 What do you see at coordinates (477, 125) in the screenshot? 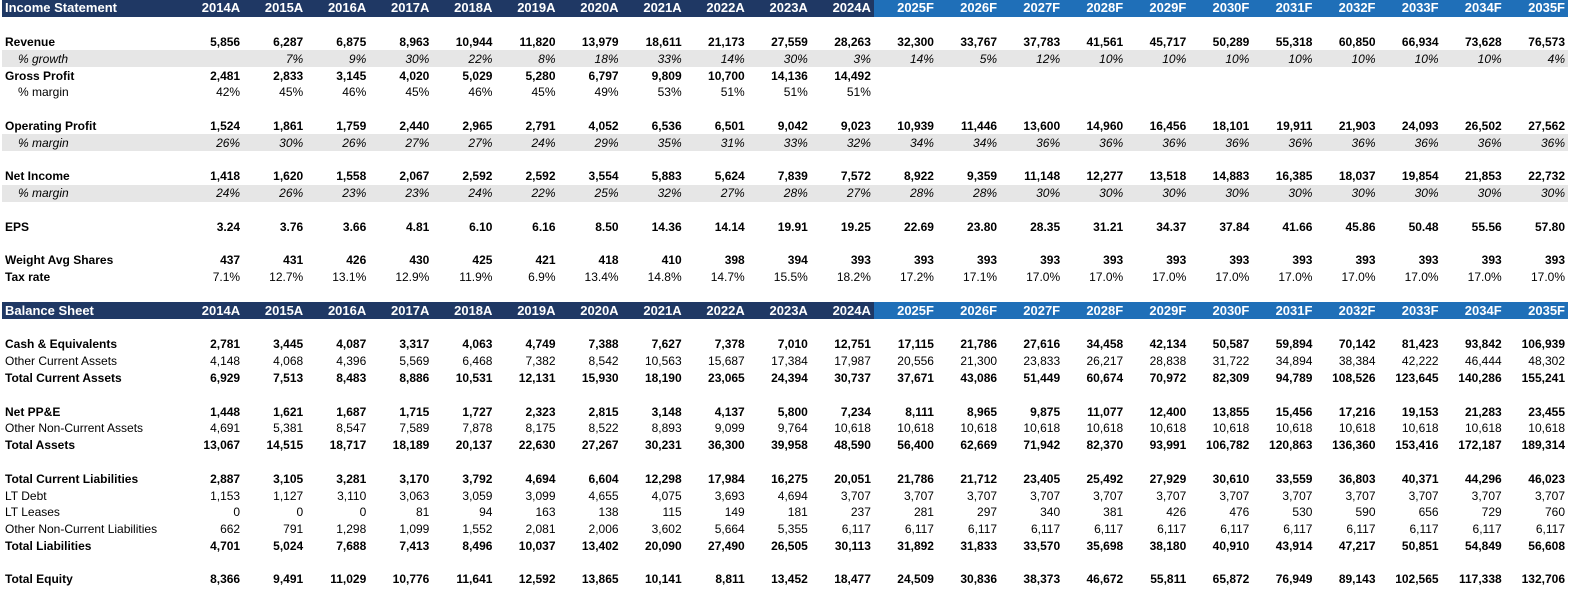
I see `value-cell: 2,965` at bounding box center [477, 125].